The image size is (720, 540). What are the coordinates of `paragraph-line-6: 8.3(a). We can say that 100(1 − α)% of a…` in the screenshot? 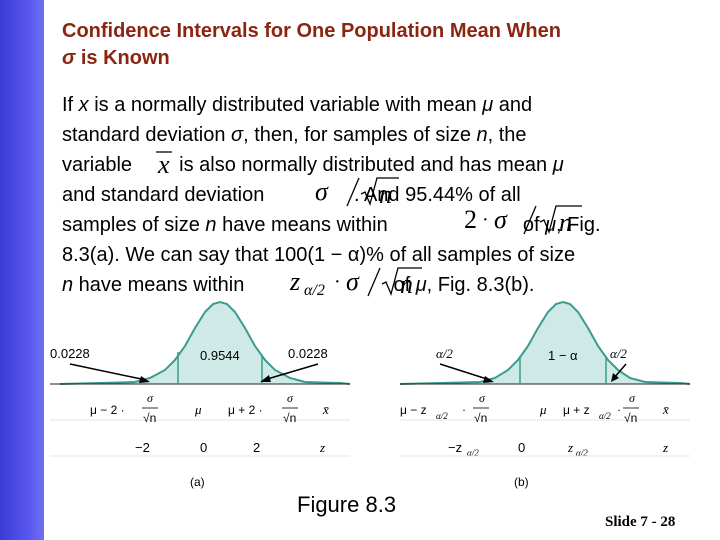 It's located at (319, 255).